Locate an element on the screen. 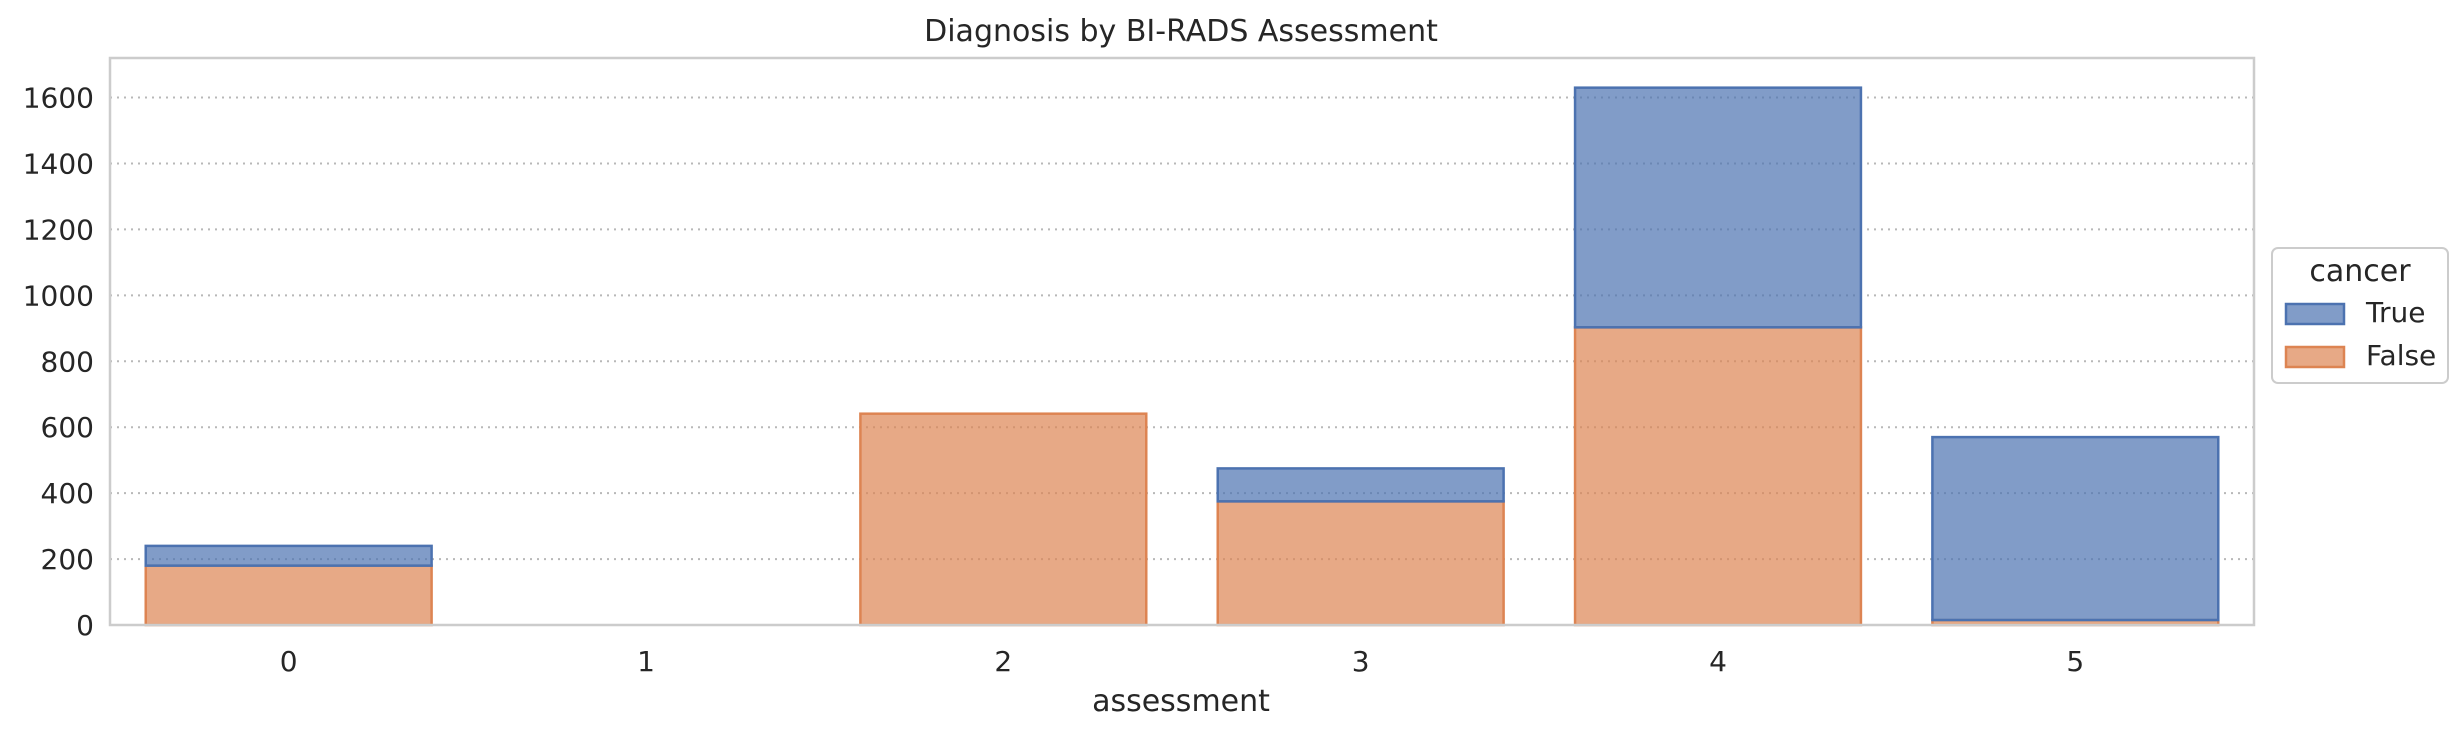  chart-title: Diagnosis by BI-RADS Assessment is located at coordinates (1181, 31).